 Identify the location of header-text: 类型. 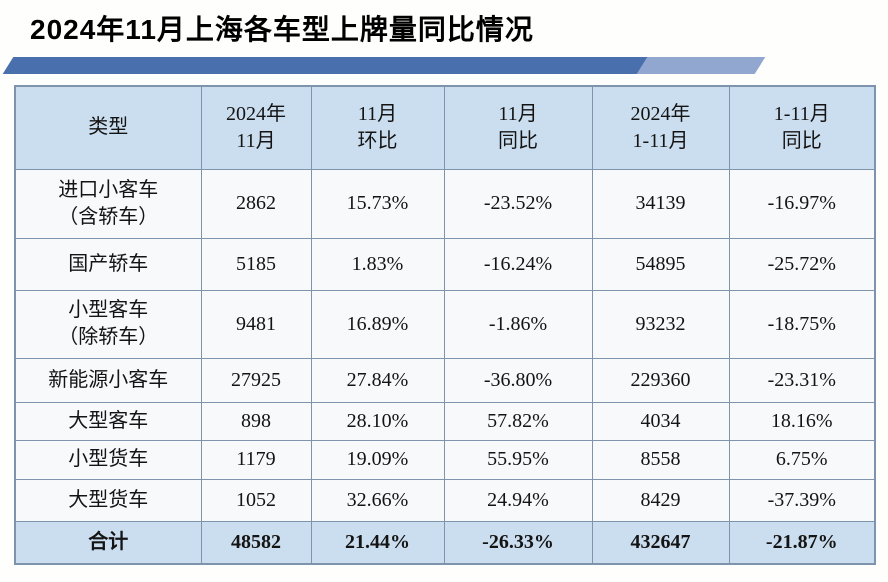
(108, 127).